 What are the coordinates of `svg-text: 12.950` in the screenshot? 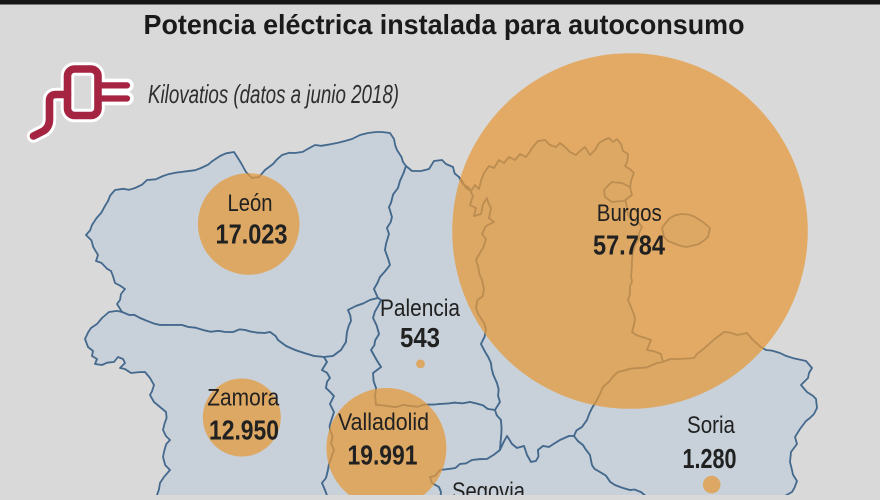 It's located at (244, 430).